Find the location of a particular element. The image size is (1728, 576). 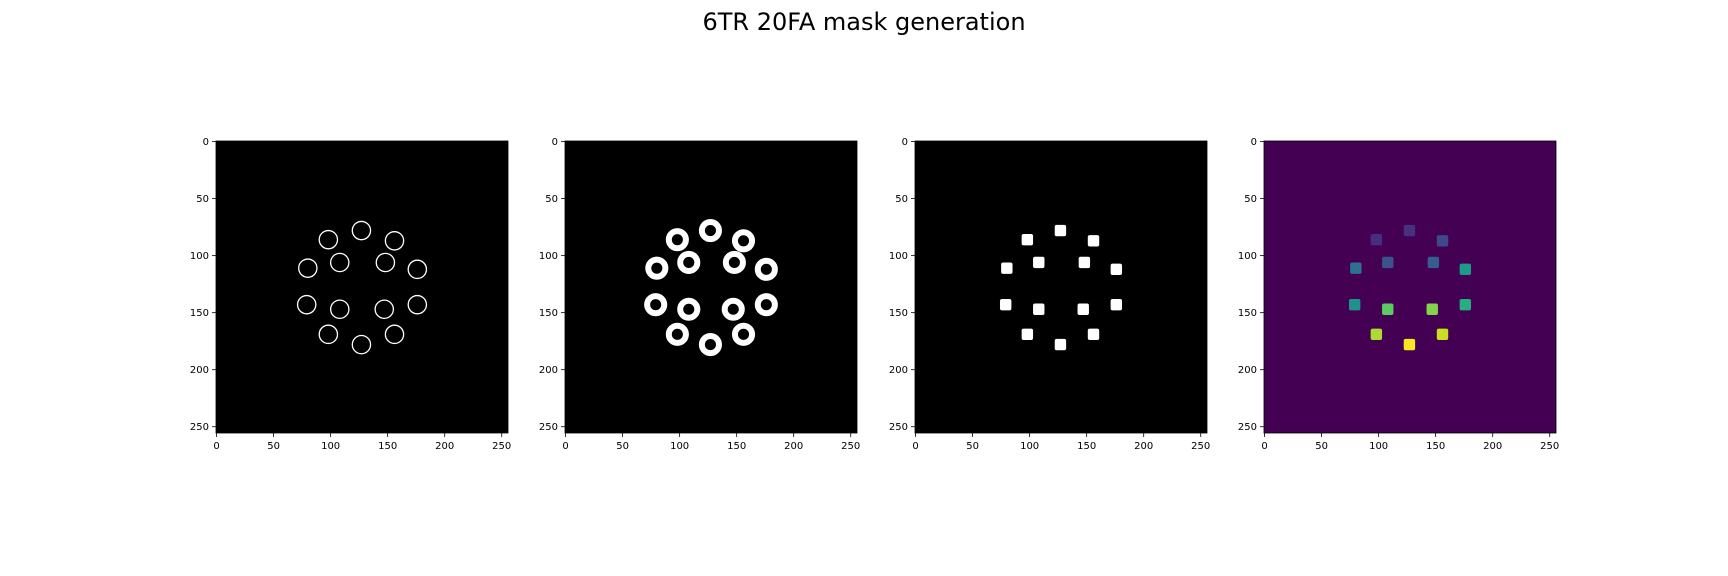

figure-title: 6TR 20FA mask generation is located at coordinates (863, 22).